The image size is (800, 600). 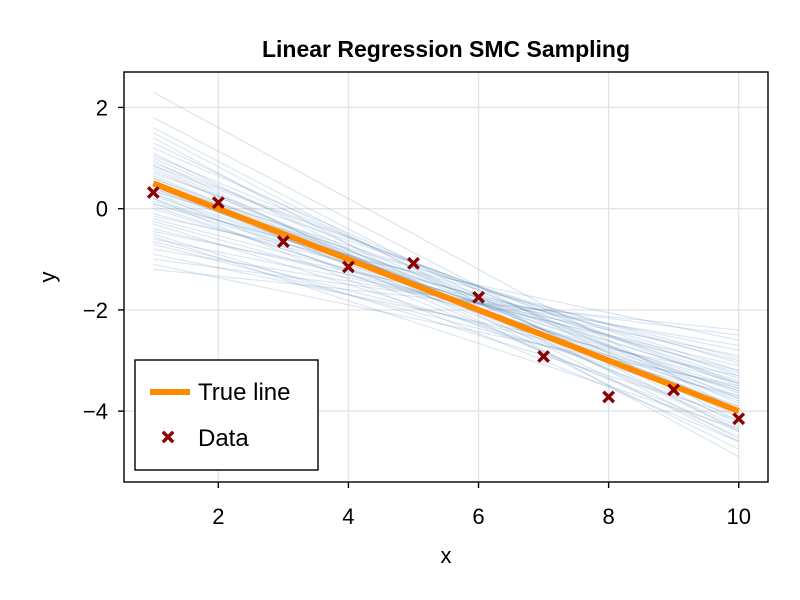 What do you see at coordinates (738, 516) in the screenshot?
I see `x-tick-label: 10` at bounding box center [738, 516].